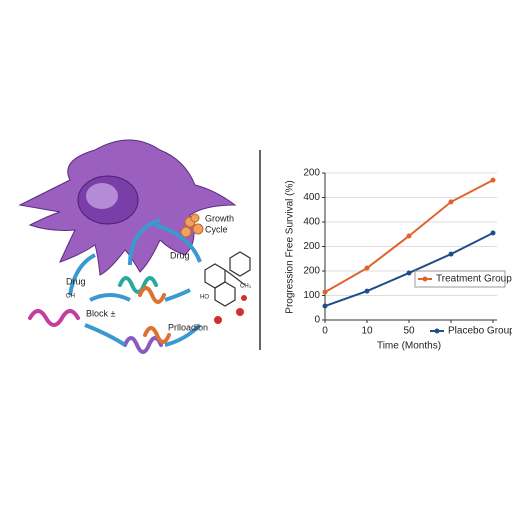 The height and width of the screenshot is (512, 512). What do you see at coordinates (317, 320) in the screenshot?
I see `y-tick-label: 0` at bounding box center [317, 320].